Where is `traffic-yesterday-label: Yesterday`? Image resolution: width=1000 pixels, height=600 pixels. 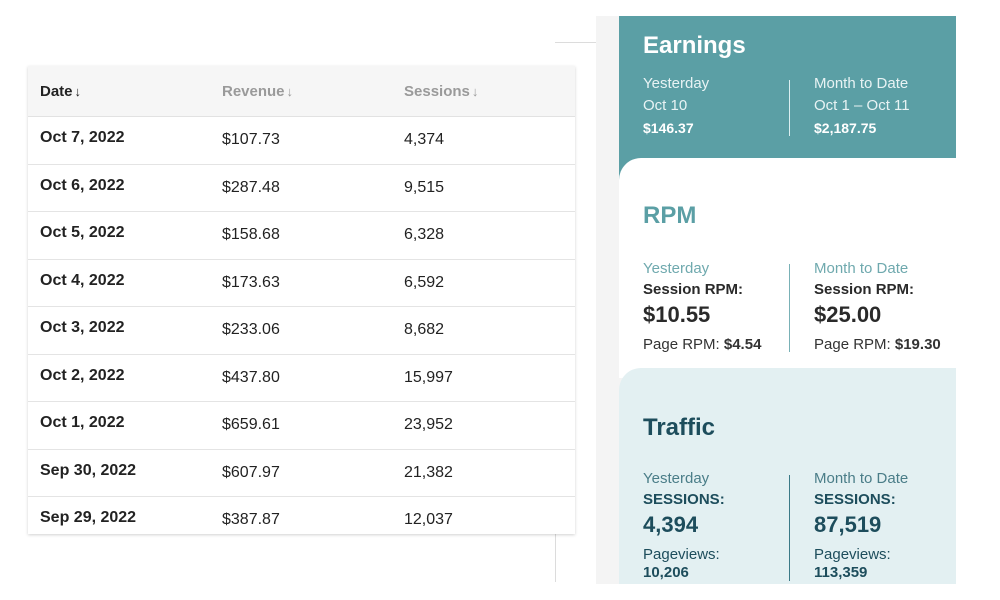
traffic-yesterday-label: Yesterday is located at coordinates (676, 478).